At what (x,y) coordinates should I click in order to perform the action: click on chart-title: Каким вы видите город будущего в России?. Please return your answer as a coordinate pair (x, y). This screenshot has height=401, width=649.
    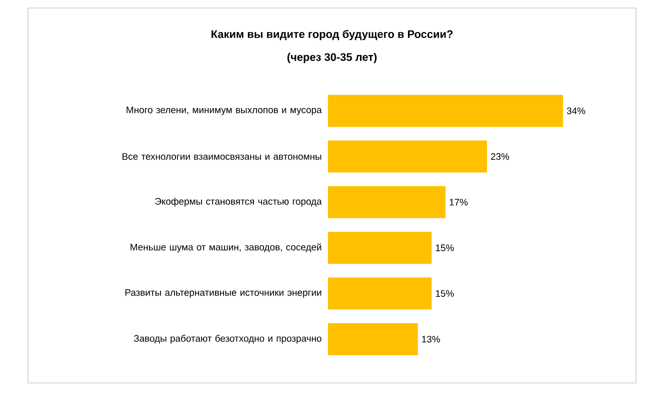
    Looking at the image, I should click on (332, 35).